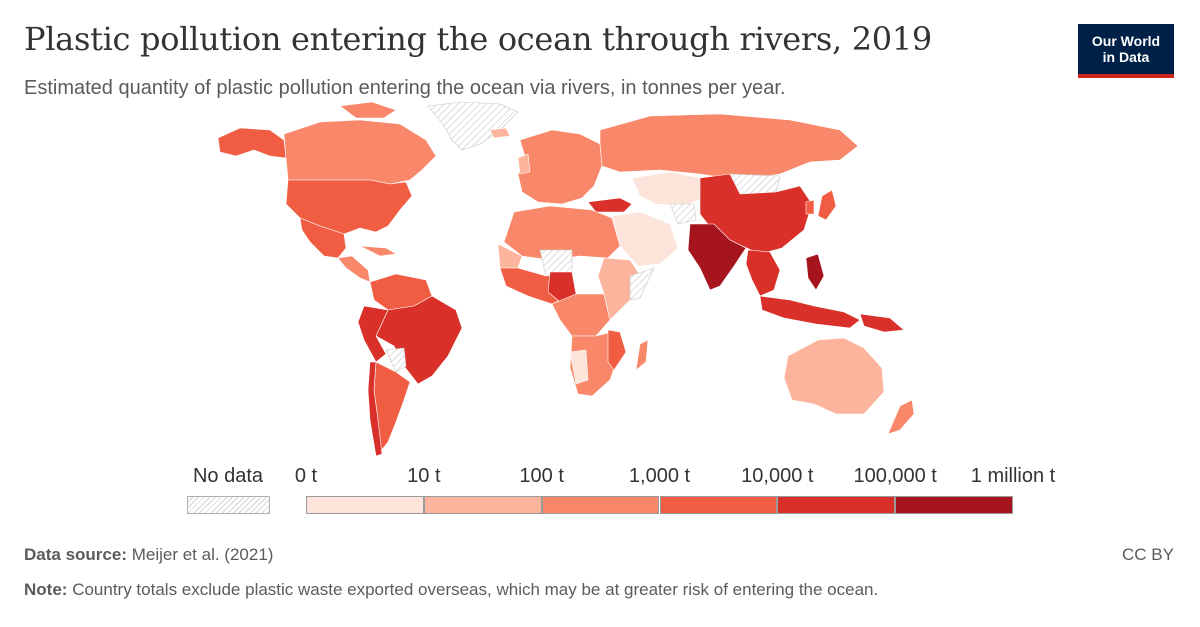 The width and height of the screenshot is (1200, 627). What do you see at coordinates (579, 367) in the screenshot?
I see `region-namibia` at bounding box center [579, 367].